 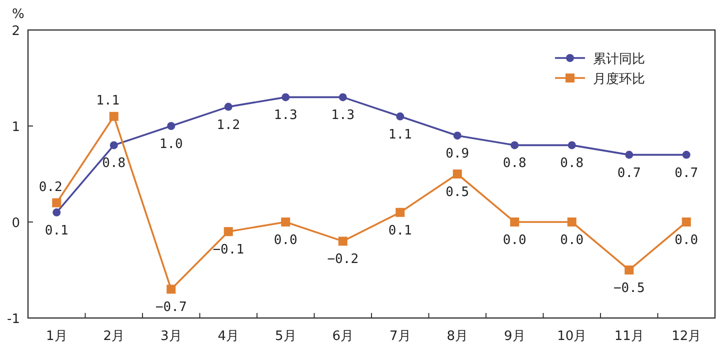 What do you see at coordinates (343, 336) in the screenshot?
I see `x-tick-label: 6月` at bounding box center [343, 336].